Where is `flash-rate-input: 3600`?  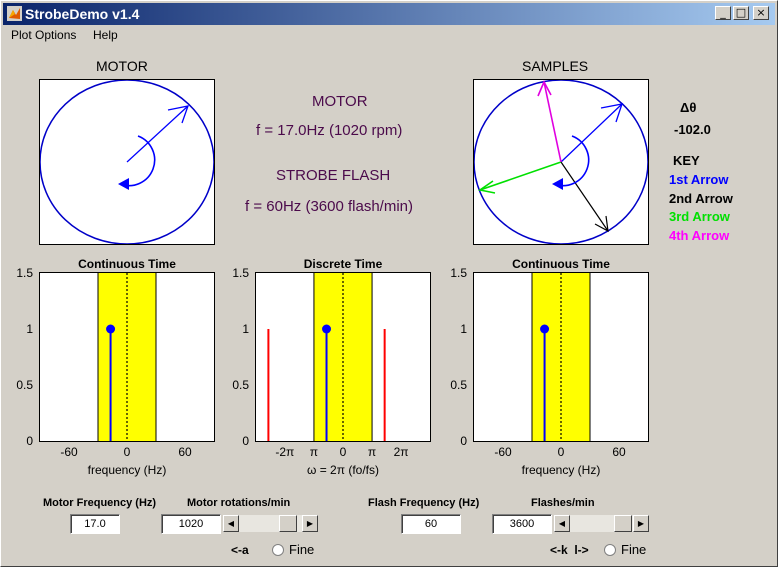
flash-rate-input: 3600 is located at coordinates (522, 524).